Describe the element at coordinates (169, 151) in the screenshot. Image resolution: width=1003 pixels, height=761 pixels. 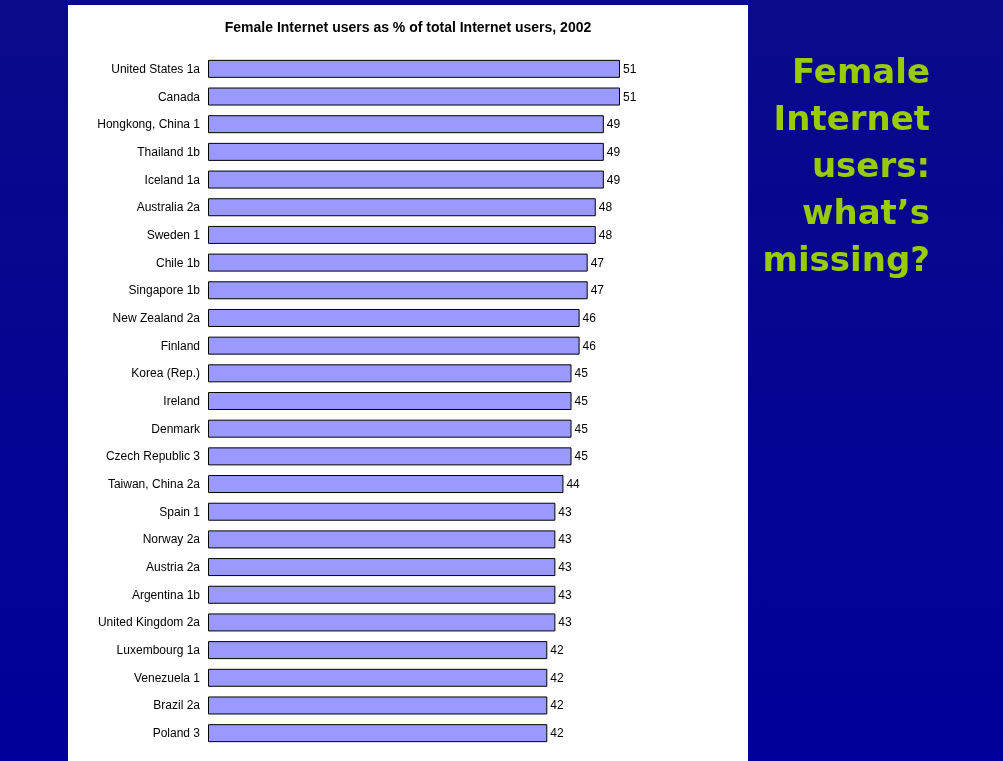
I see `y-tick-label: Thailand 1b` at that location.